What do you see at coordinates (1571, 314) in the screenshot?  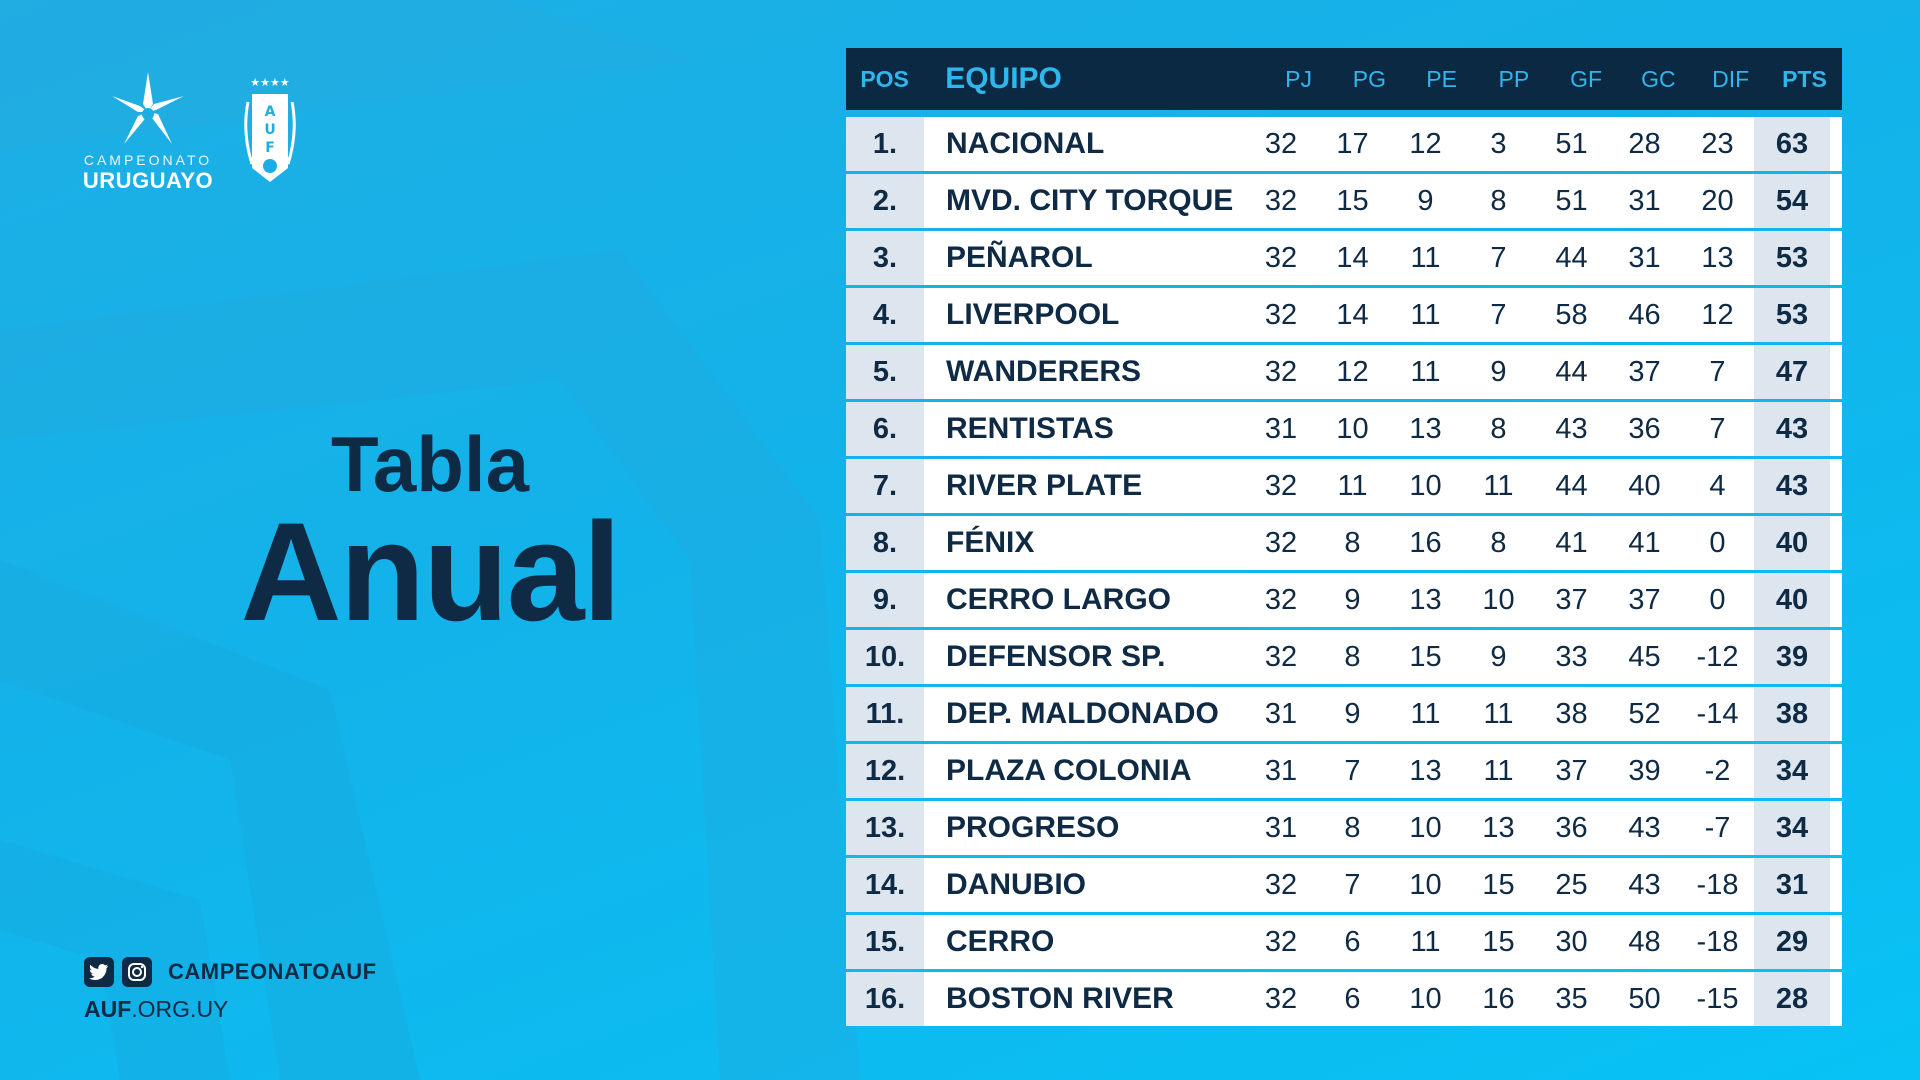 I see `row-gf: 58` at bounding box center [1571, 314].